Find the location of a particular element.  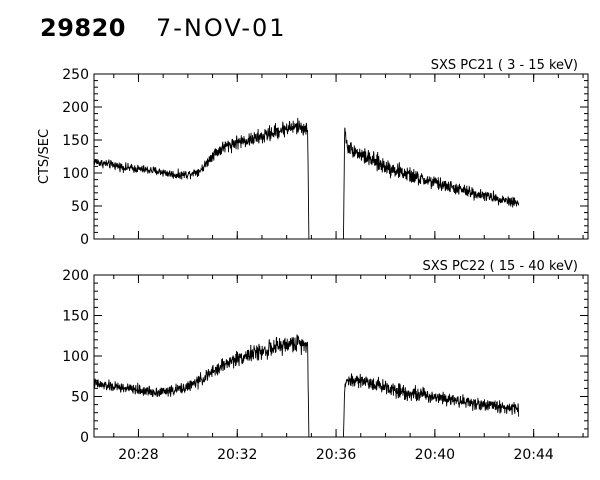

observation-id: 29820 is located at coordinates (83, 28).